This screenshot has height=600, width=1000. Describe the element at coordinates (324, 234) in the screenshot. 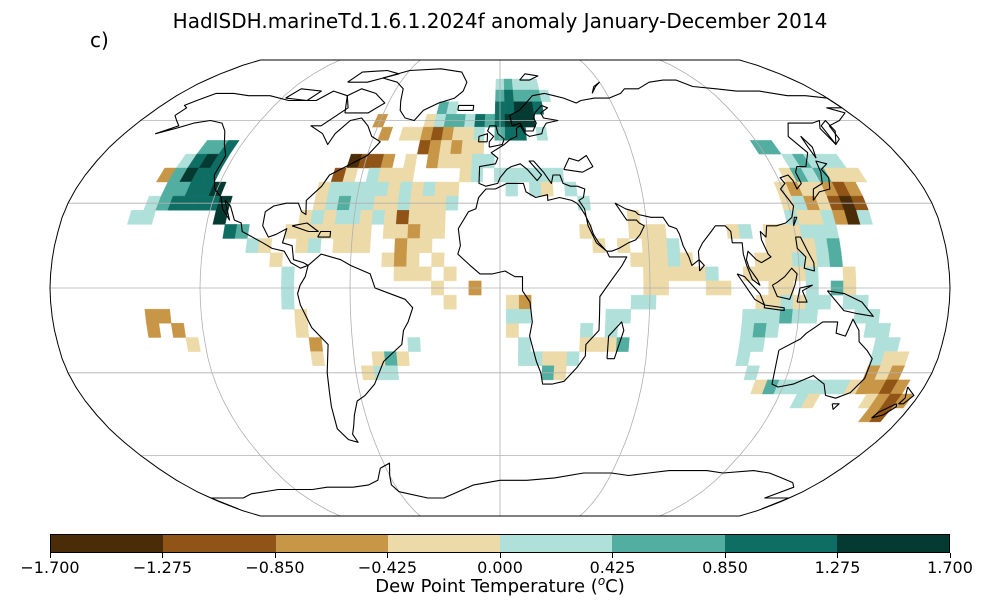

I see `coastline-hispaniola` at that location.